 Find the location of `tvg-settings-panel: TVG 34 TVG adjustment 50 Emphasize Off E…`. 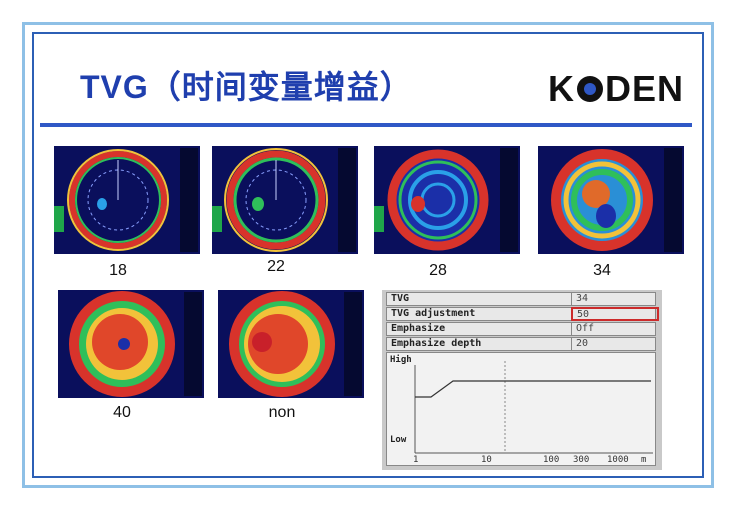

tvg-settings-panel: TVG 34 TVG adjustment 50 Emphasize Off E… is located at coordinates (522, 380).